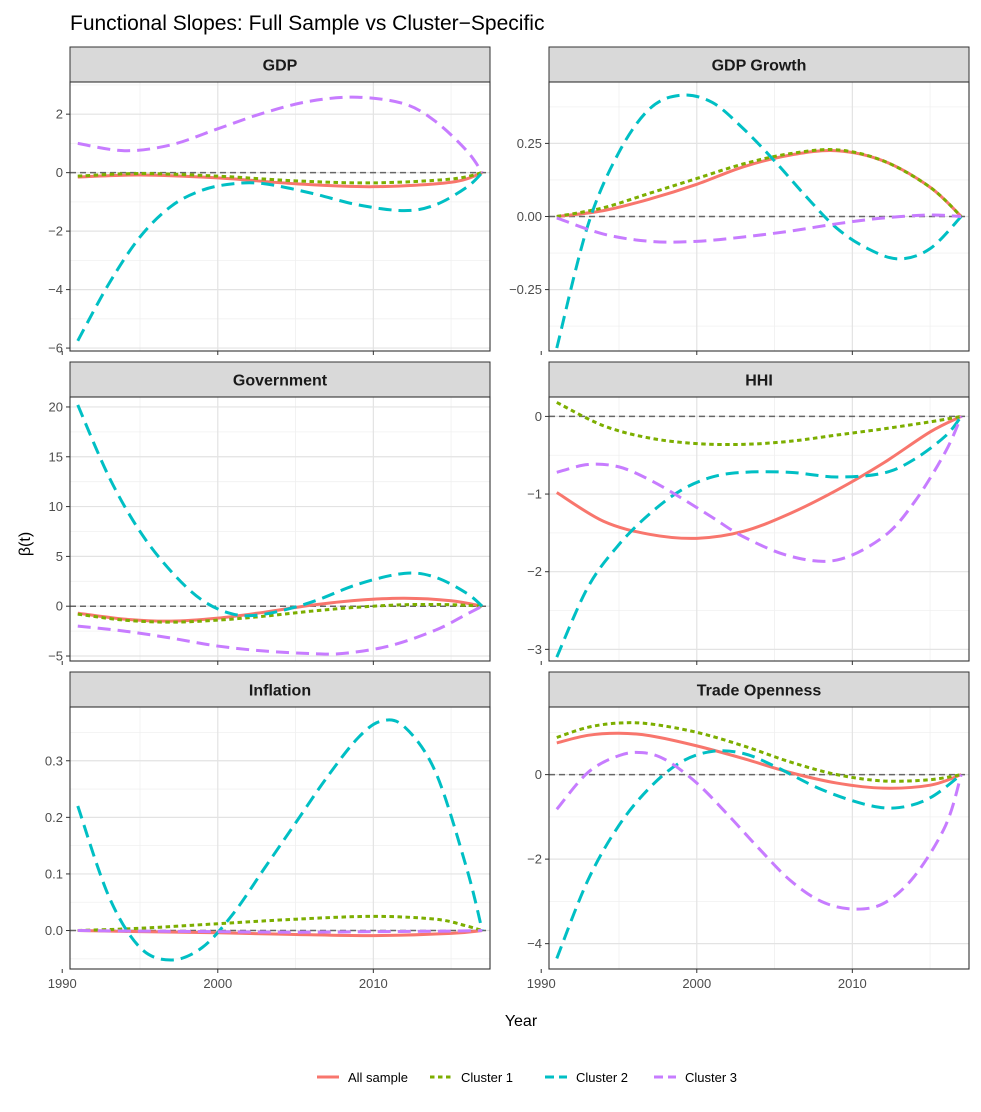 The width and height of the screenshot is (981, 1112). I want to click on y-tick-label: 0.00, so click(529, 216).